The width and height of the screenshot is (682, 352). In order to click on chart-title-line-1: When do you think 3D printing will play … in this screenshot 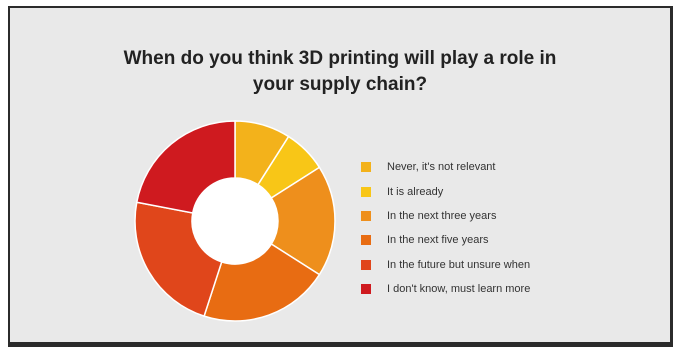, I will do `click(340, 58)`.